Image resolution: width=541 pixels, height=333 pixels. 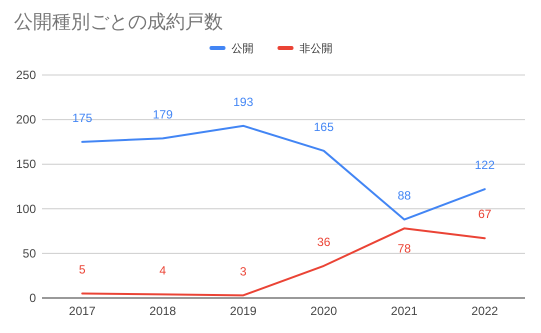 What do you see at coordinates (163, 114) in the screenshot?
I see `data-label: 179` at bounding box center [163, 114].